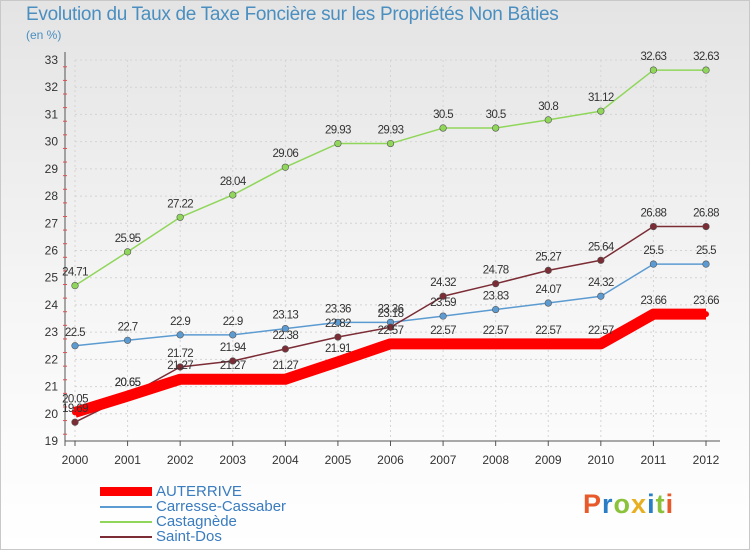 This screenshot has width=750, height=550. What do you see at coordinates (52, 196) in the screenshot?
I see `y-tick-label: 28` at bounding box center [52, 196].